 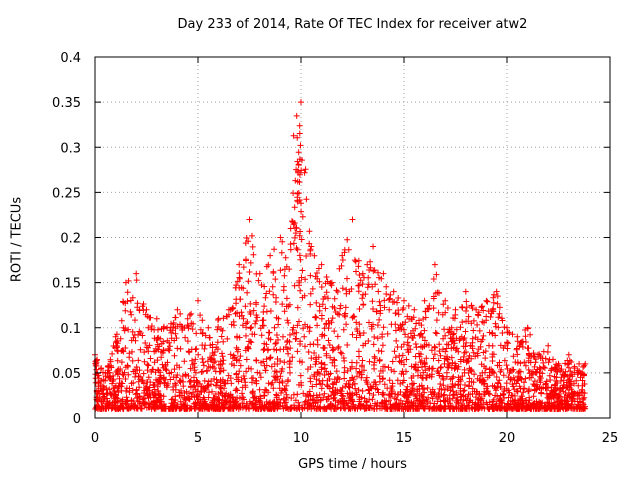 I want to click on y-tick-label: 0.15, so click(x=66, y=284).